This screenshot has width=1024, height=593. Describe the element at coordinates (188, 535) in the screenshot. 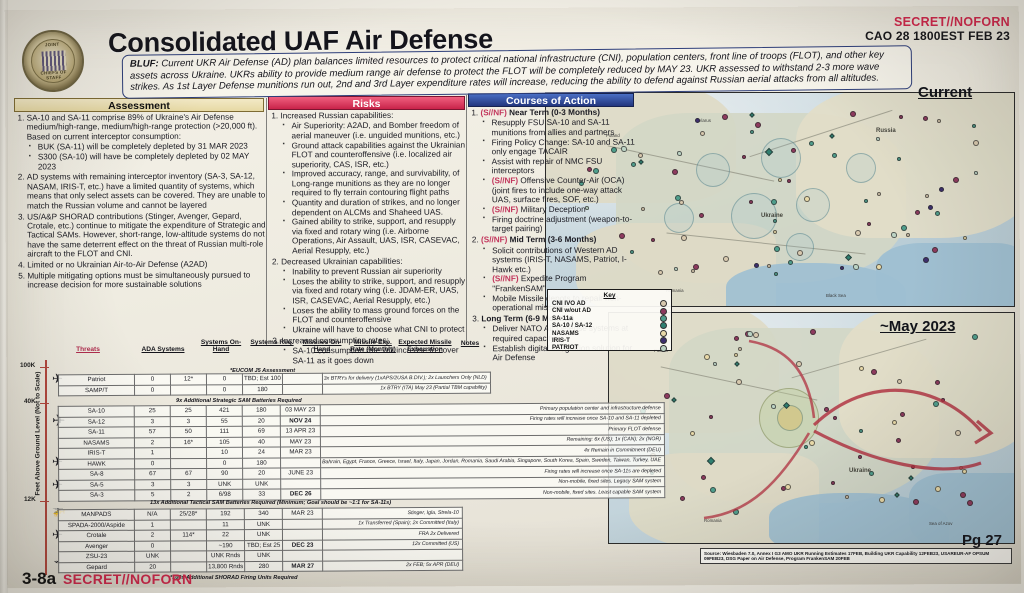

I see `systems-required: 114*` at that location.